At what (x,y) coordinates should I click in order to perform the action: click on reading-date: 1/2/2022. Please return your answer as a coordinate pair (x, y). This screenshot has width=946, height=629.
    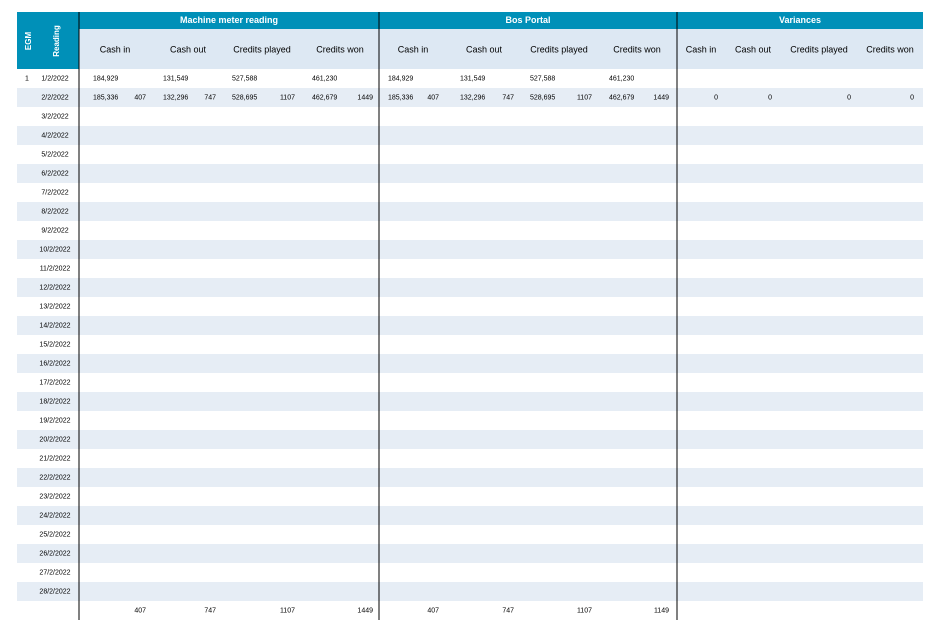
    Looking at the image, I should click on (54, 78).